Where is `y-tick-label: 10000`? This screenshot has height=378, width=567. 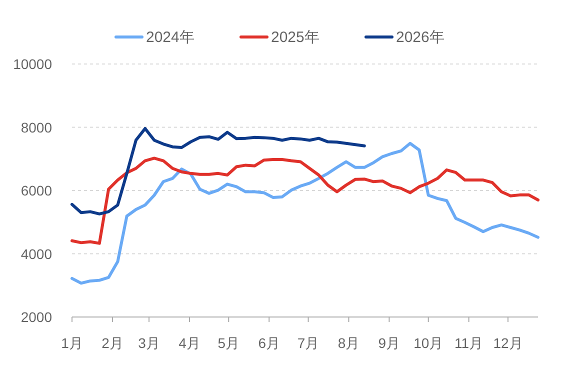
y-tick-label: 10000 is located at coordinates (32, 64).